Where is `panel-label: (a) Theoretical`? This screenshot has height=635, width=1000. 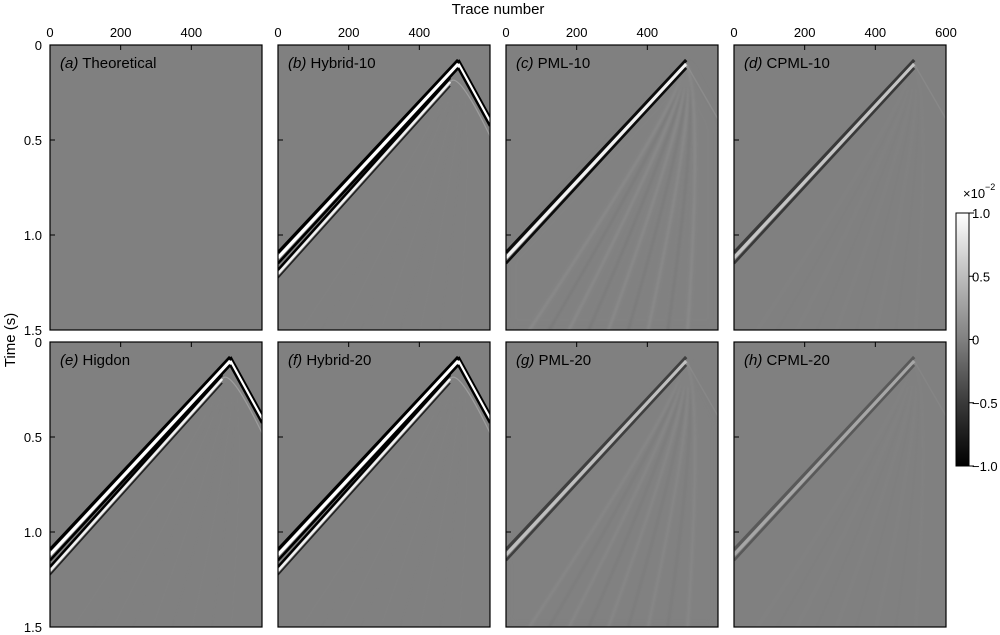
panel-label: (a) Theoretical is located at coordinates (108, 63).